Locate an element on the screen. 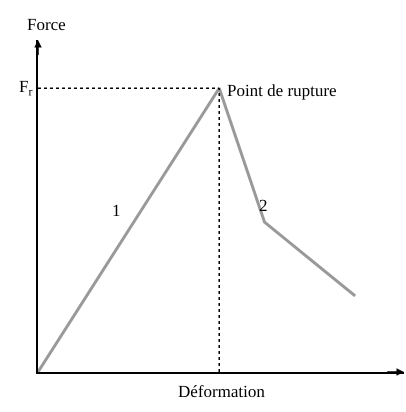 This screenshot has width=406, height=412. annotation: 2 is located at coordinates (263, 205).